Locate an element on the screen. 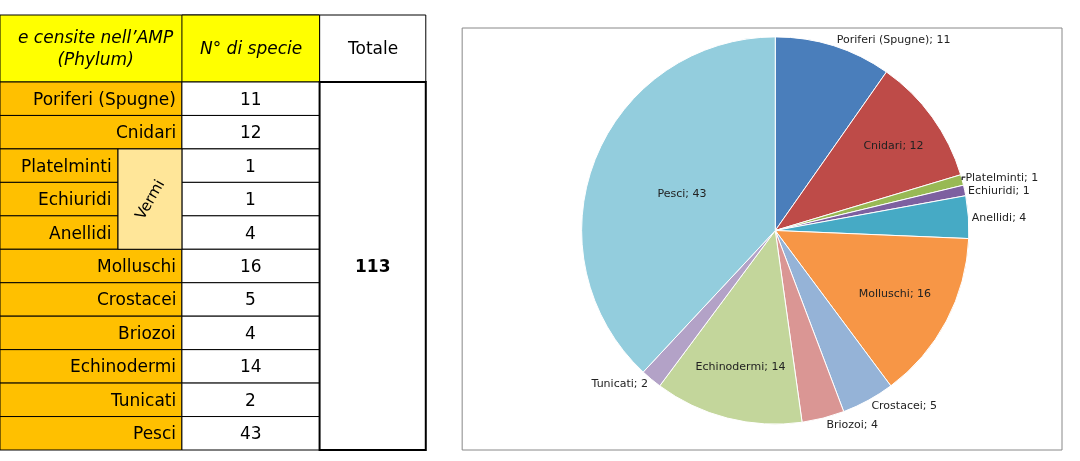 This screenshot has width=1080, height=461. category-label: Poriferi (Spugne) is located at coordinates (104, 99).